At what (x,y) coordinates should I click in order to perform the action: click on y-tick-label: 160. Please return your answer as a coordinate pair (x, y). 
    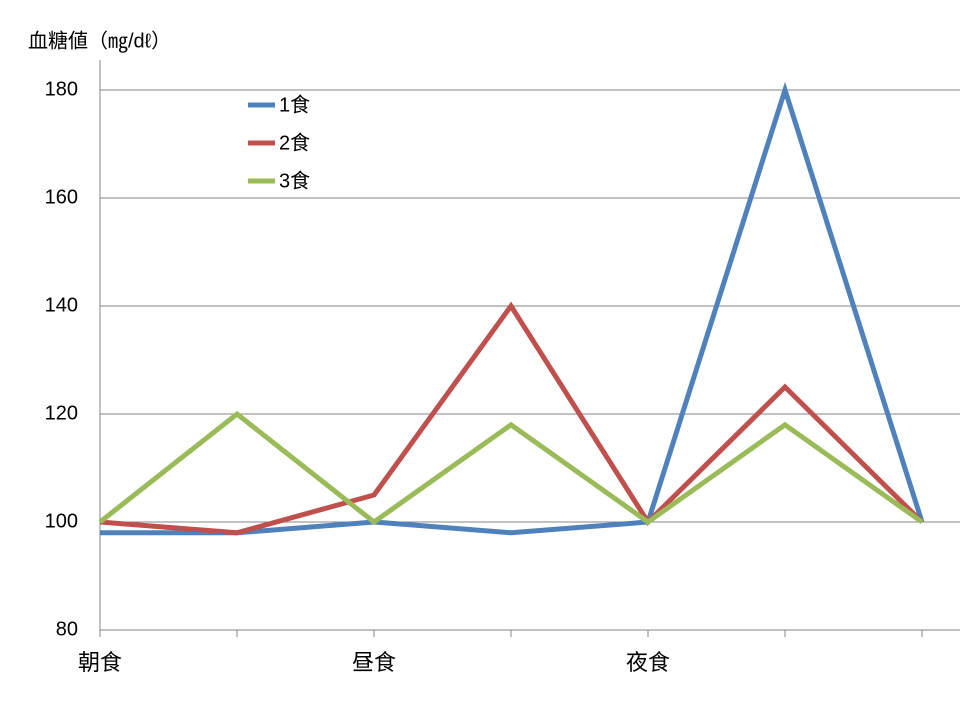
    Looking at the image, I should click on (61, 197).